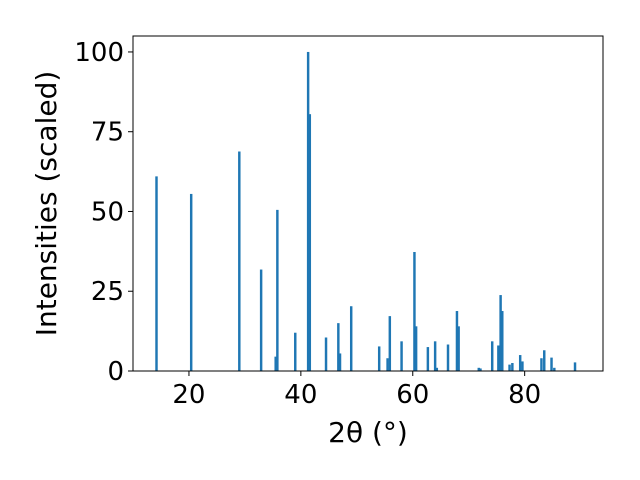 The image size is (640, 480). What do you see at coordinates (115, 372) in the screenshot?
I see `y-tick-label: 0` at bounding box center [115, 372].